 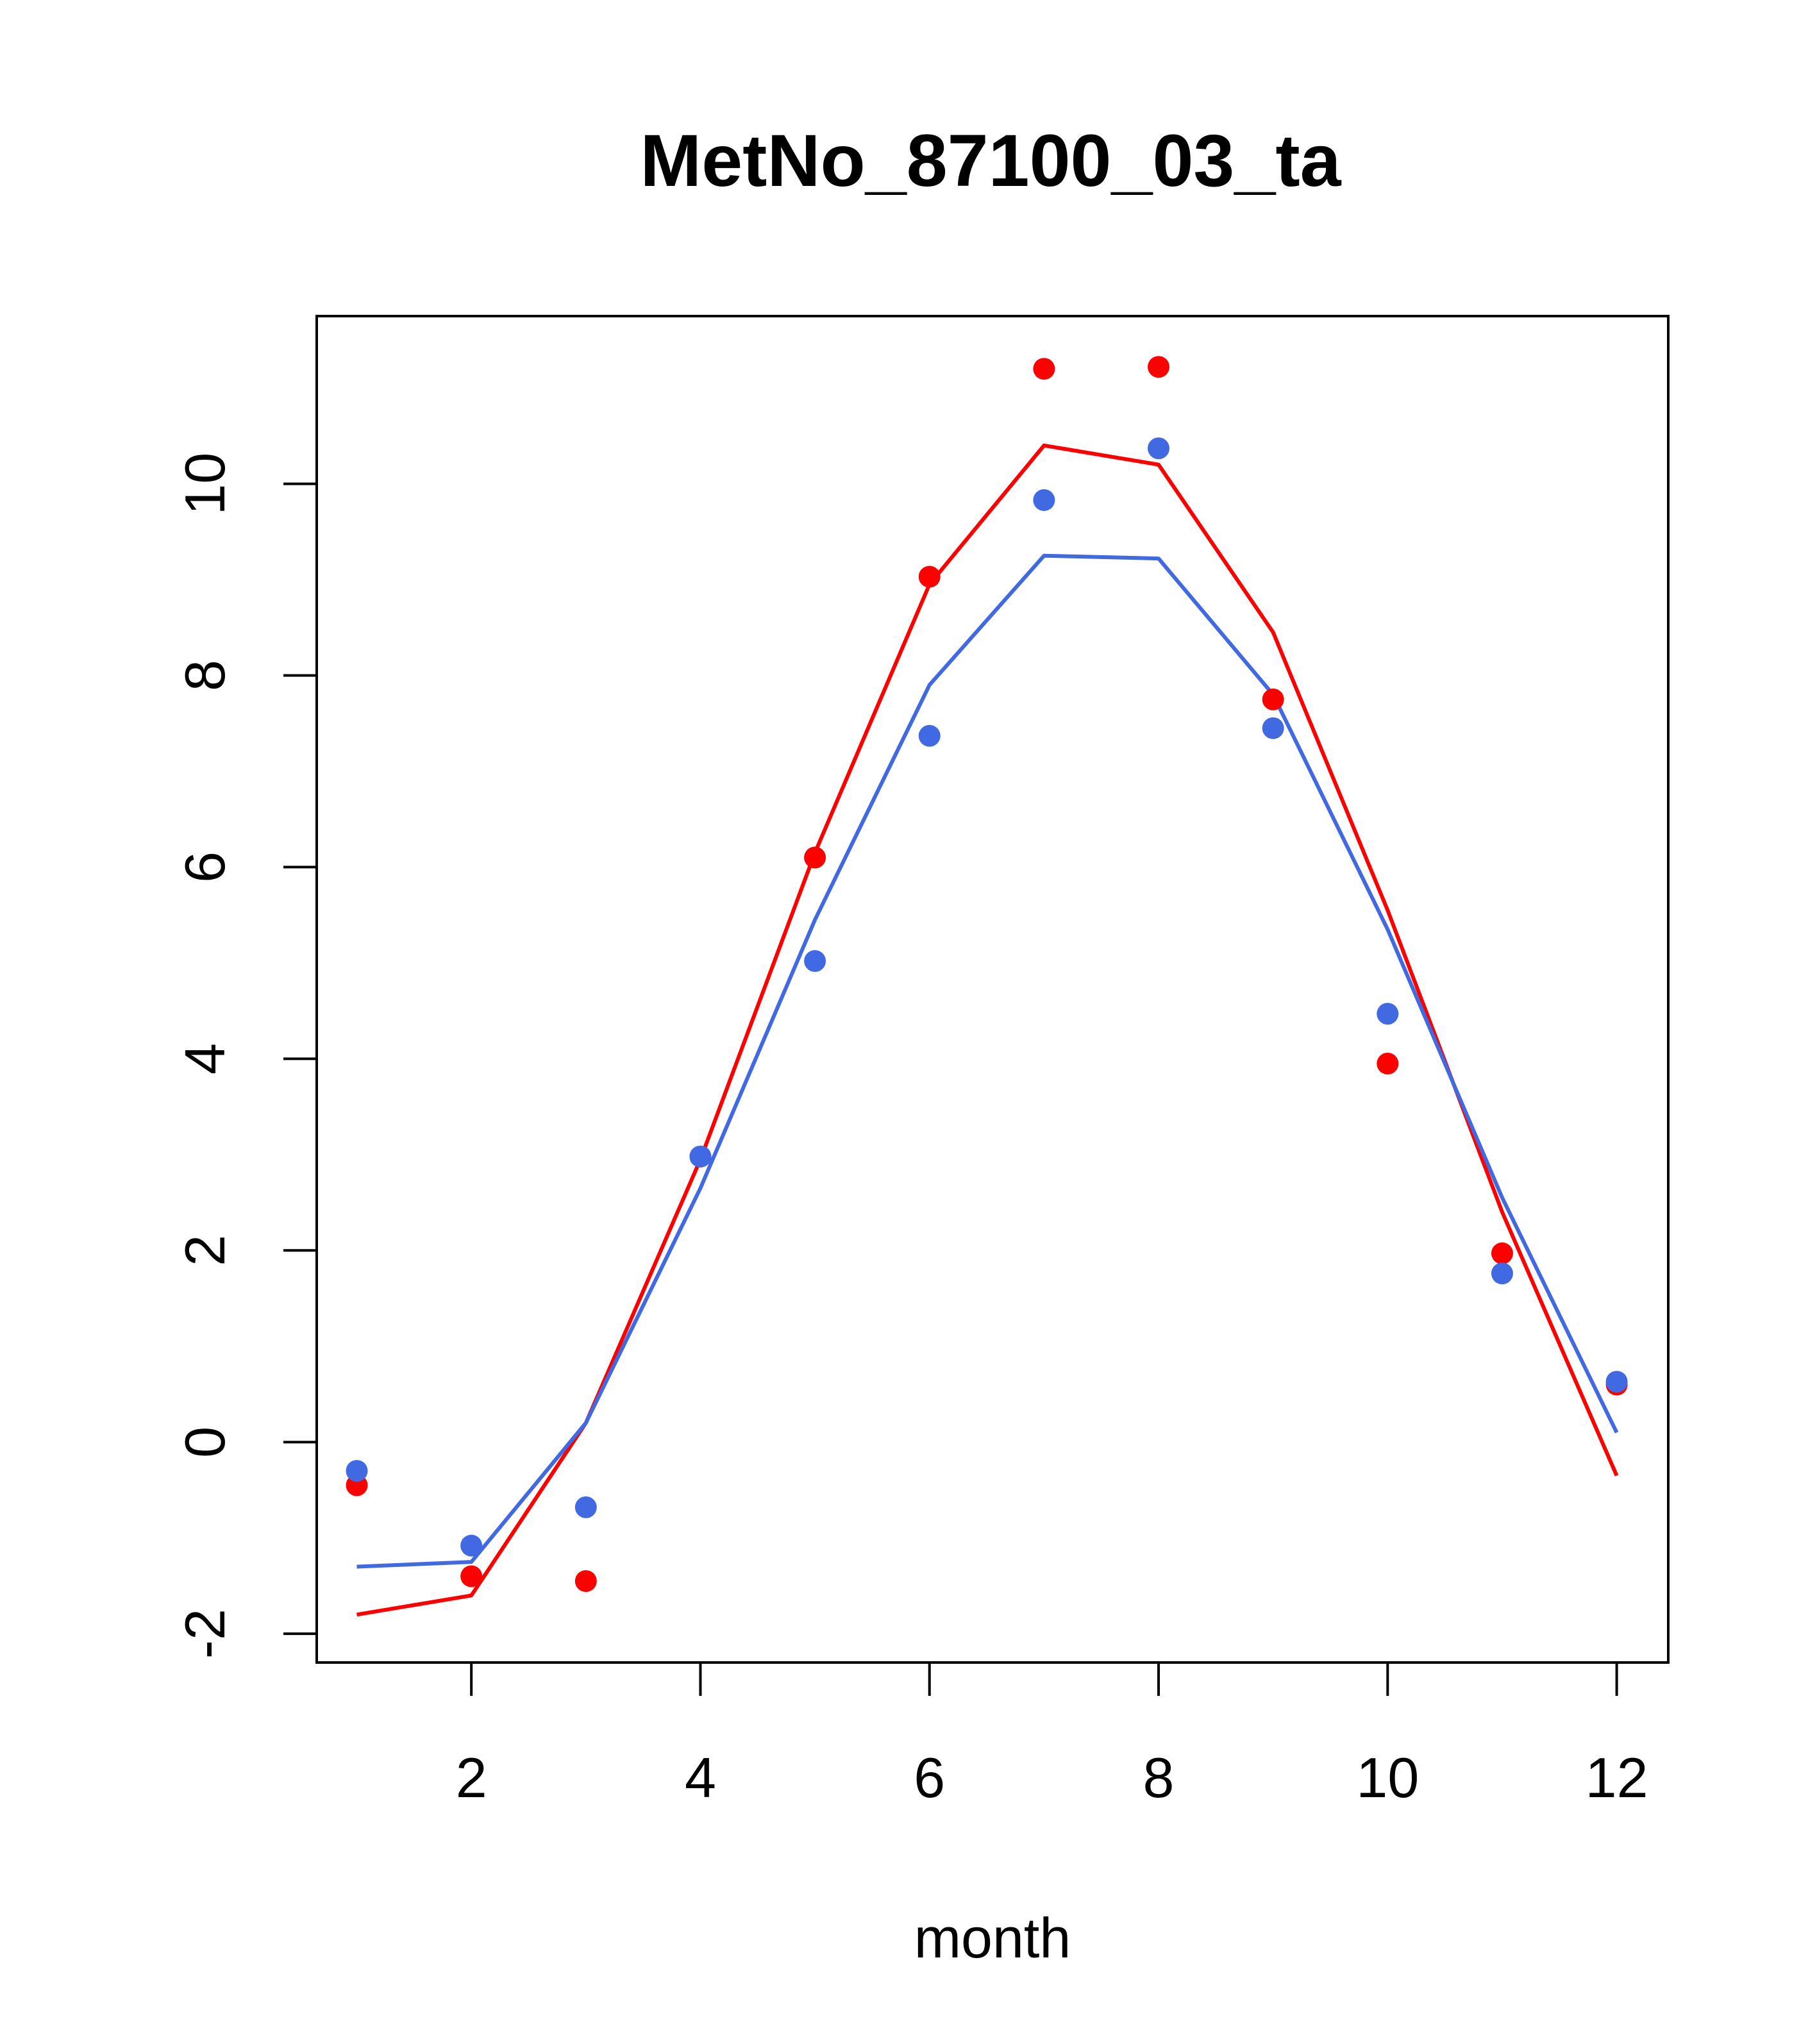 What do you see at coordinates (700, 1777) in the screenshot?
I see `x-tick-label: 4` at bounding box center [700, 1777].